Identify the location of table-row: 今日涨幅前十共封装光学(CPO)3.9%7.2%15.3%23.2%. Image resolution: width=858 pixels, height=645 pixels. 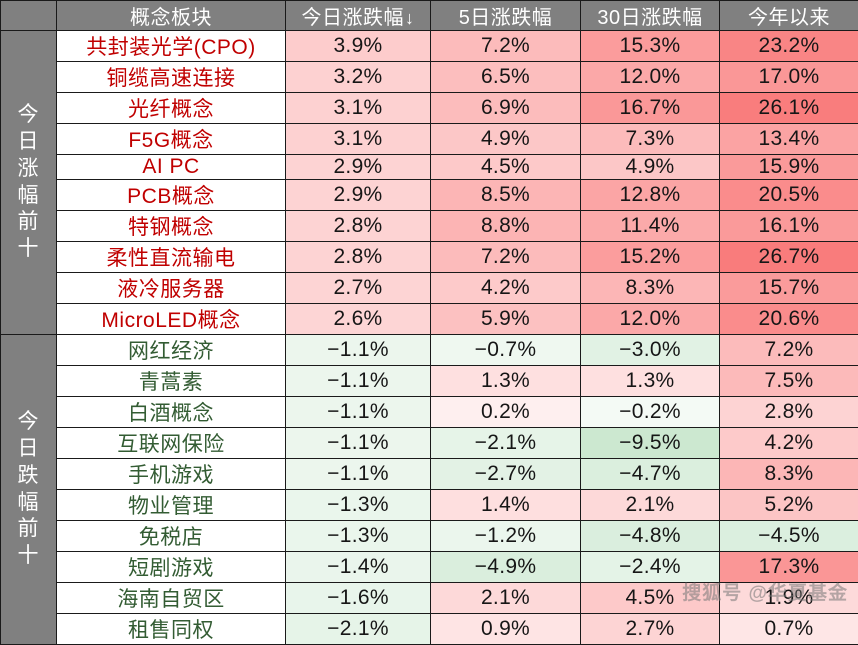
(429, 46).